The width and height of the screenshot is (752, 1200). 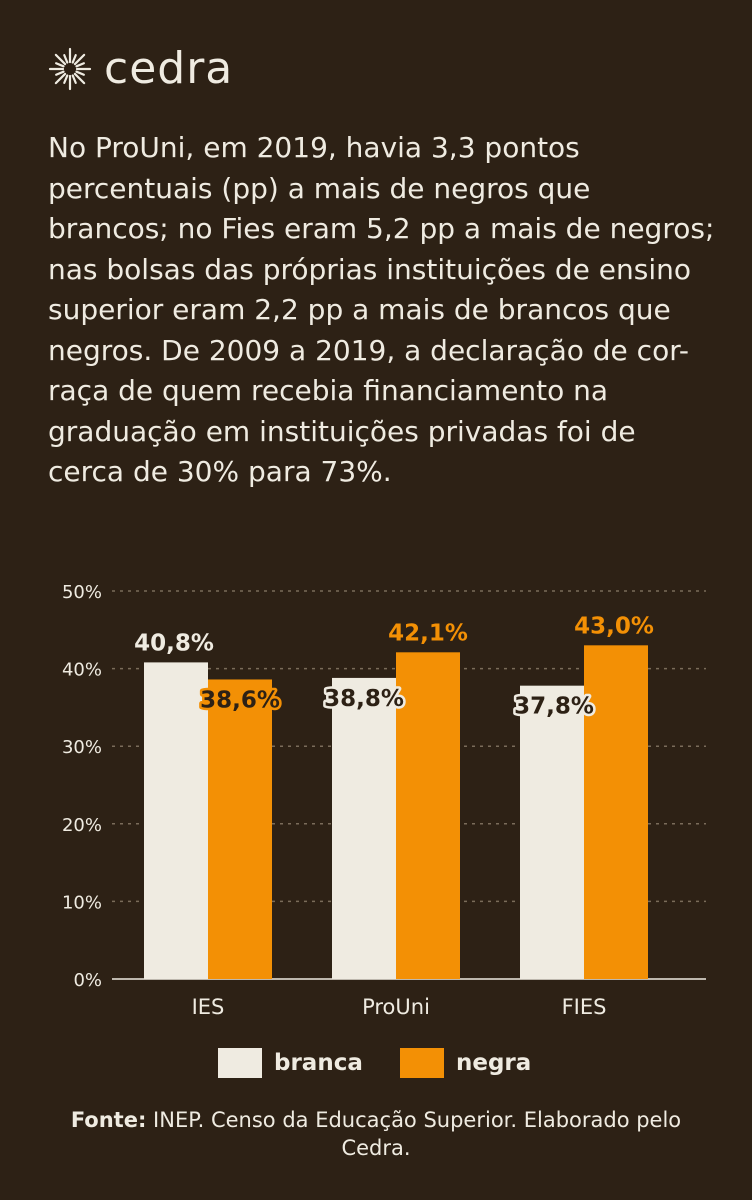 I want to click on data-labels: 40,8% 38,6% 38,8% 42,1% 37,8% 43,0%, so click(x=394, y=667).